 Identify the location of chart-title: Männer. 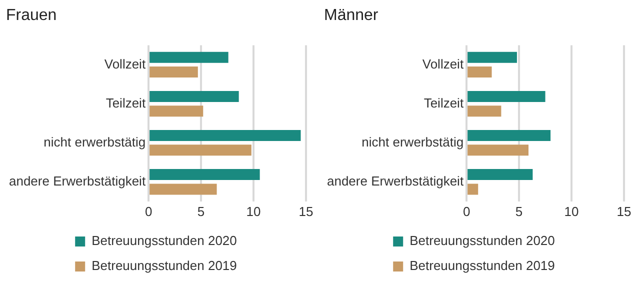
(351, 15).